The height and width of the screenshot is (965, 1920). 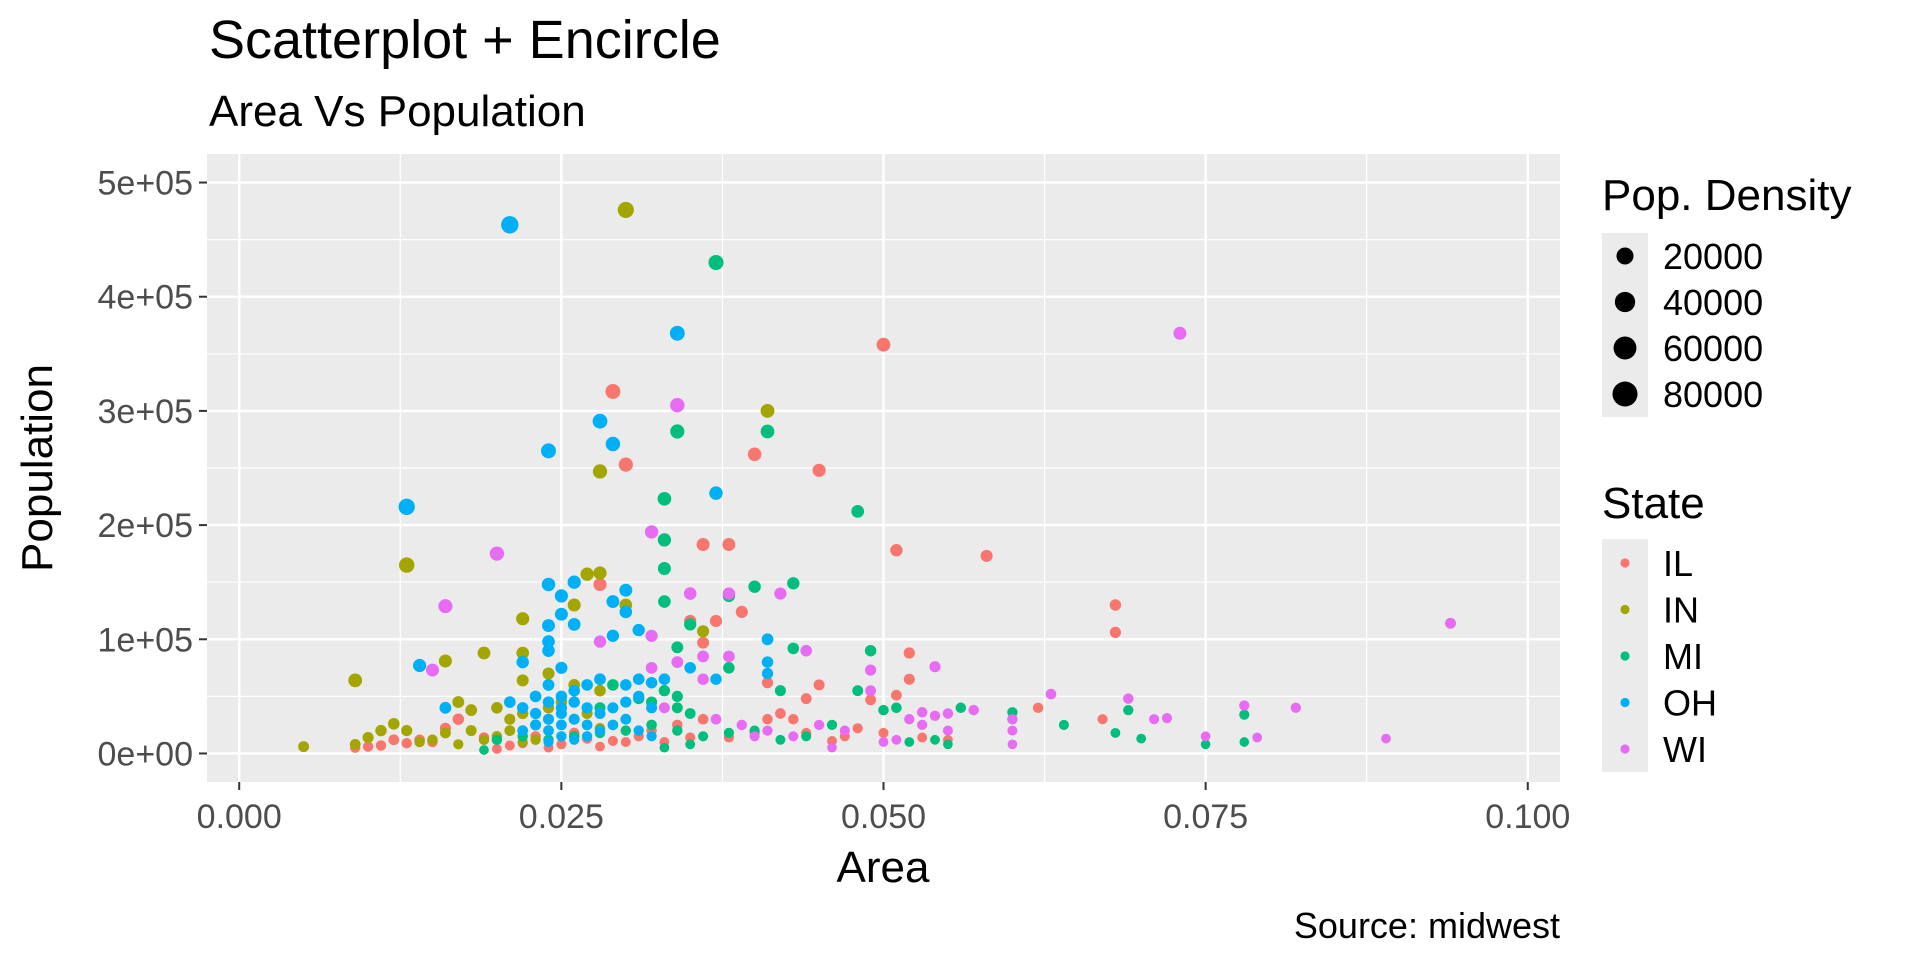 I want to click on legend-color-label: MI, so click(x=1683, y=656).